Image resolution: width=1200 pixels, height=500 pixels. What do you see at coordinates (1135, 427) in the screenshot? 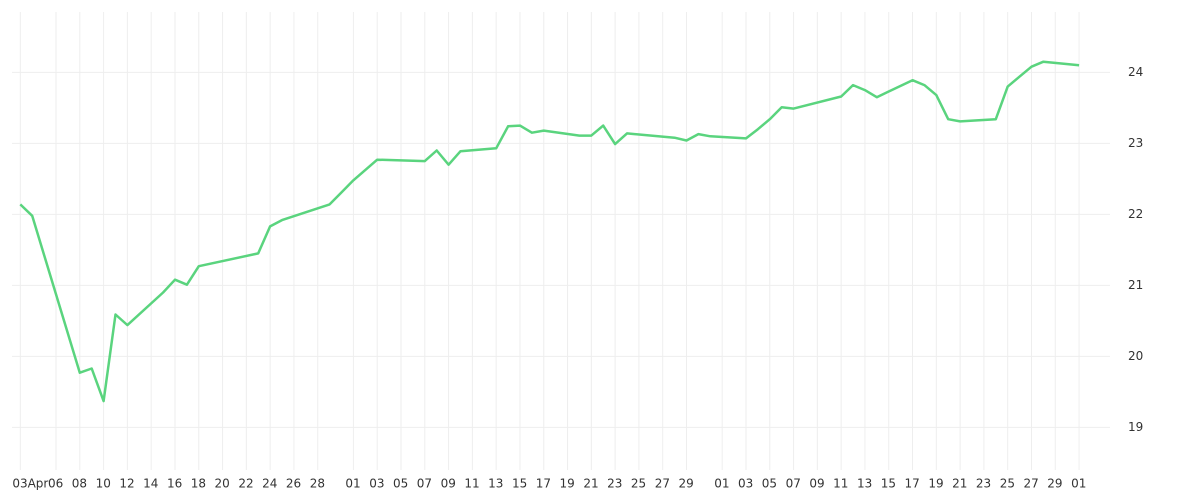
I see `y-tick-label: 19` at bounding box center [1135, 427].